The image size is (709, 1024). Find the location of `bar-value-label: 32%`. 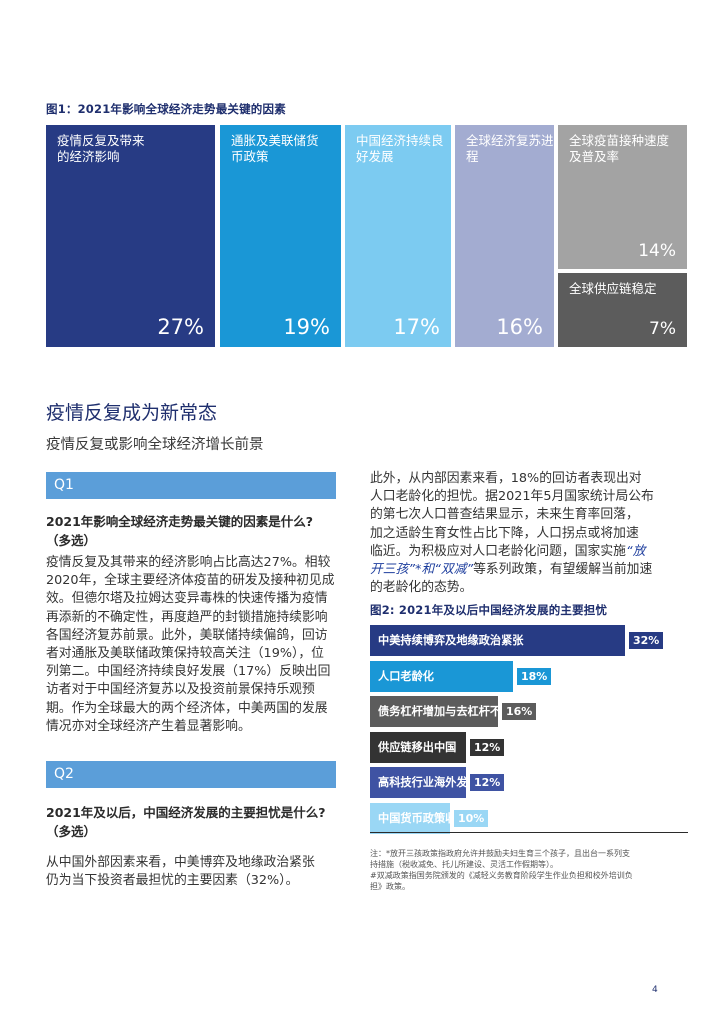

bar-value-label: 32% is located at coordinates (646, 640).